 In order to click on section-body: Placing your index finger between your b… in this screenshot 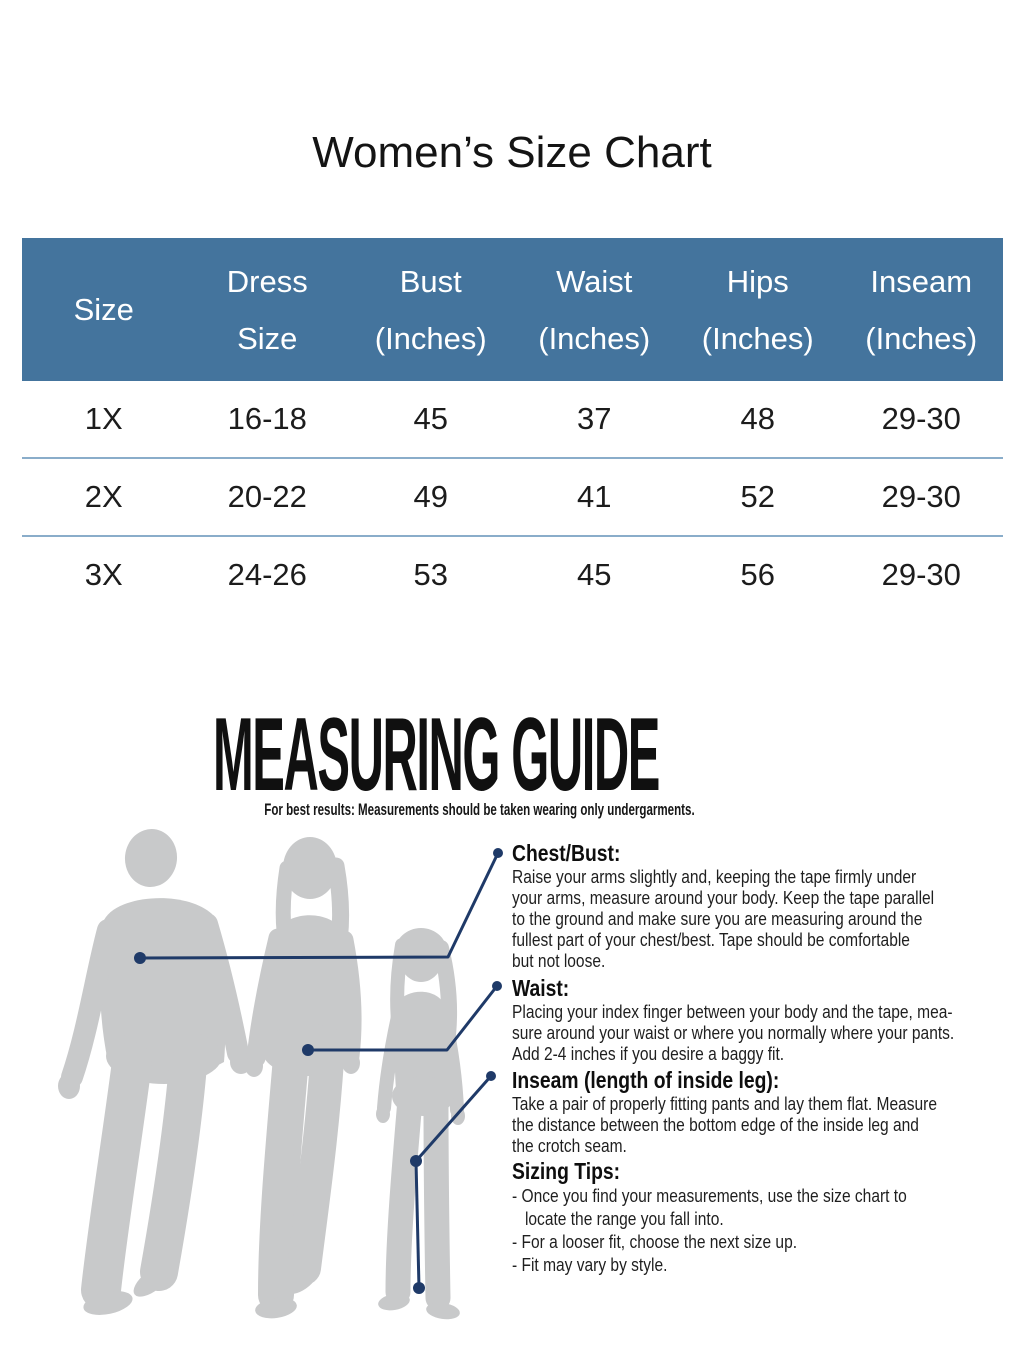, I will do `click(733, 1032)`.